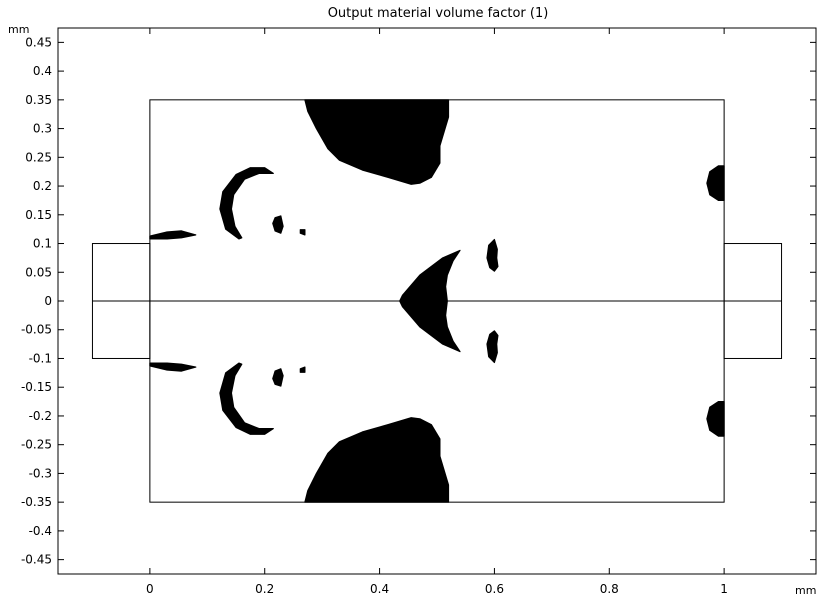  I want to click on material-region-small-dot-2-upper, so click(302, 232).